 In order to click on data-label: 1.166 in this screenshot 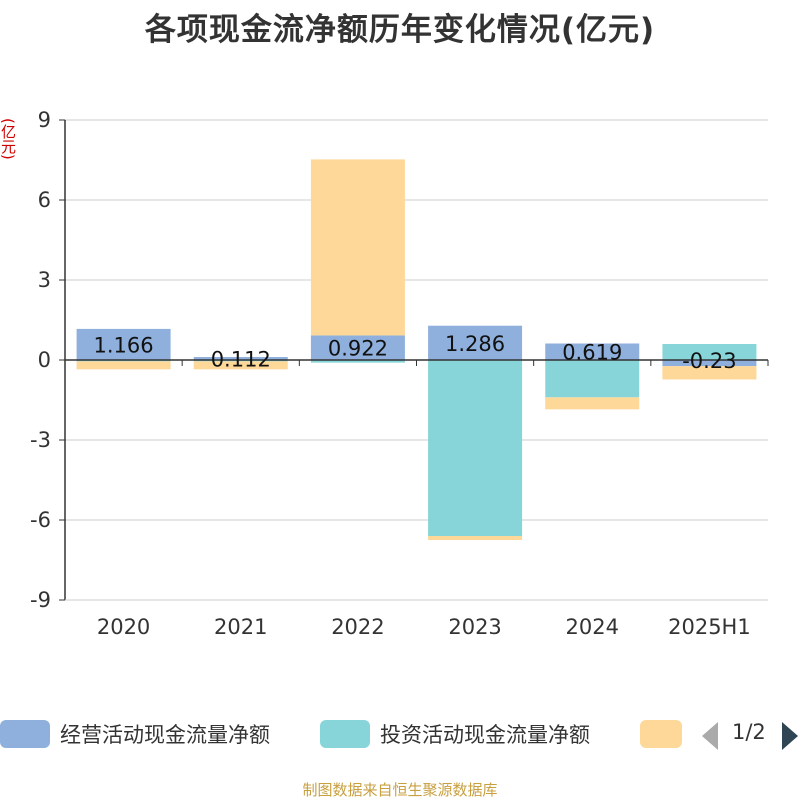, I will do `click(124, 345)`.